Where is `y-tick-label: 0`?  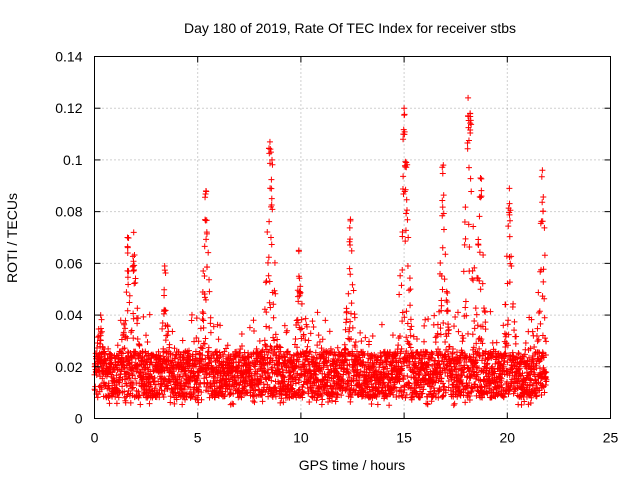
y-tick-label: 0 is located at coordinates (79, 419).